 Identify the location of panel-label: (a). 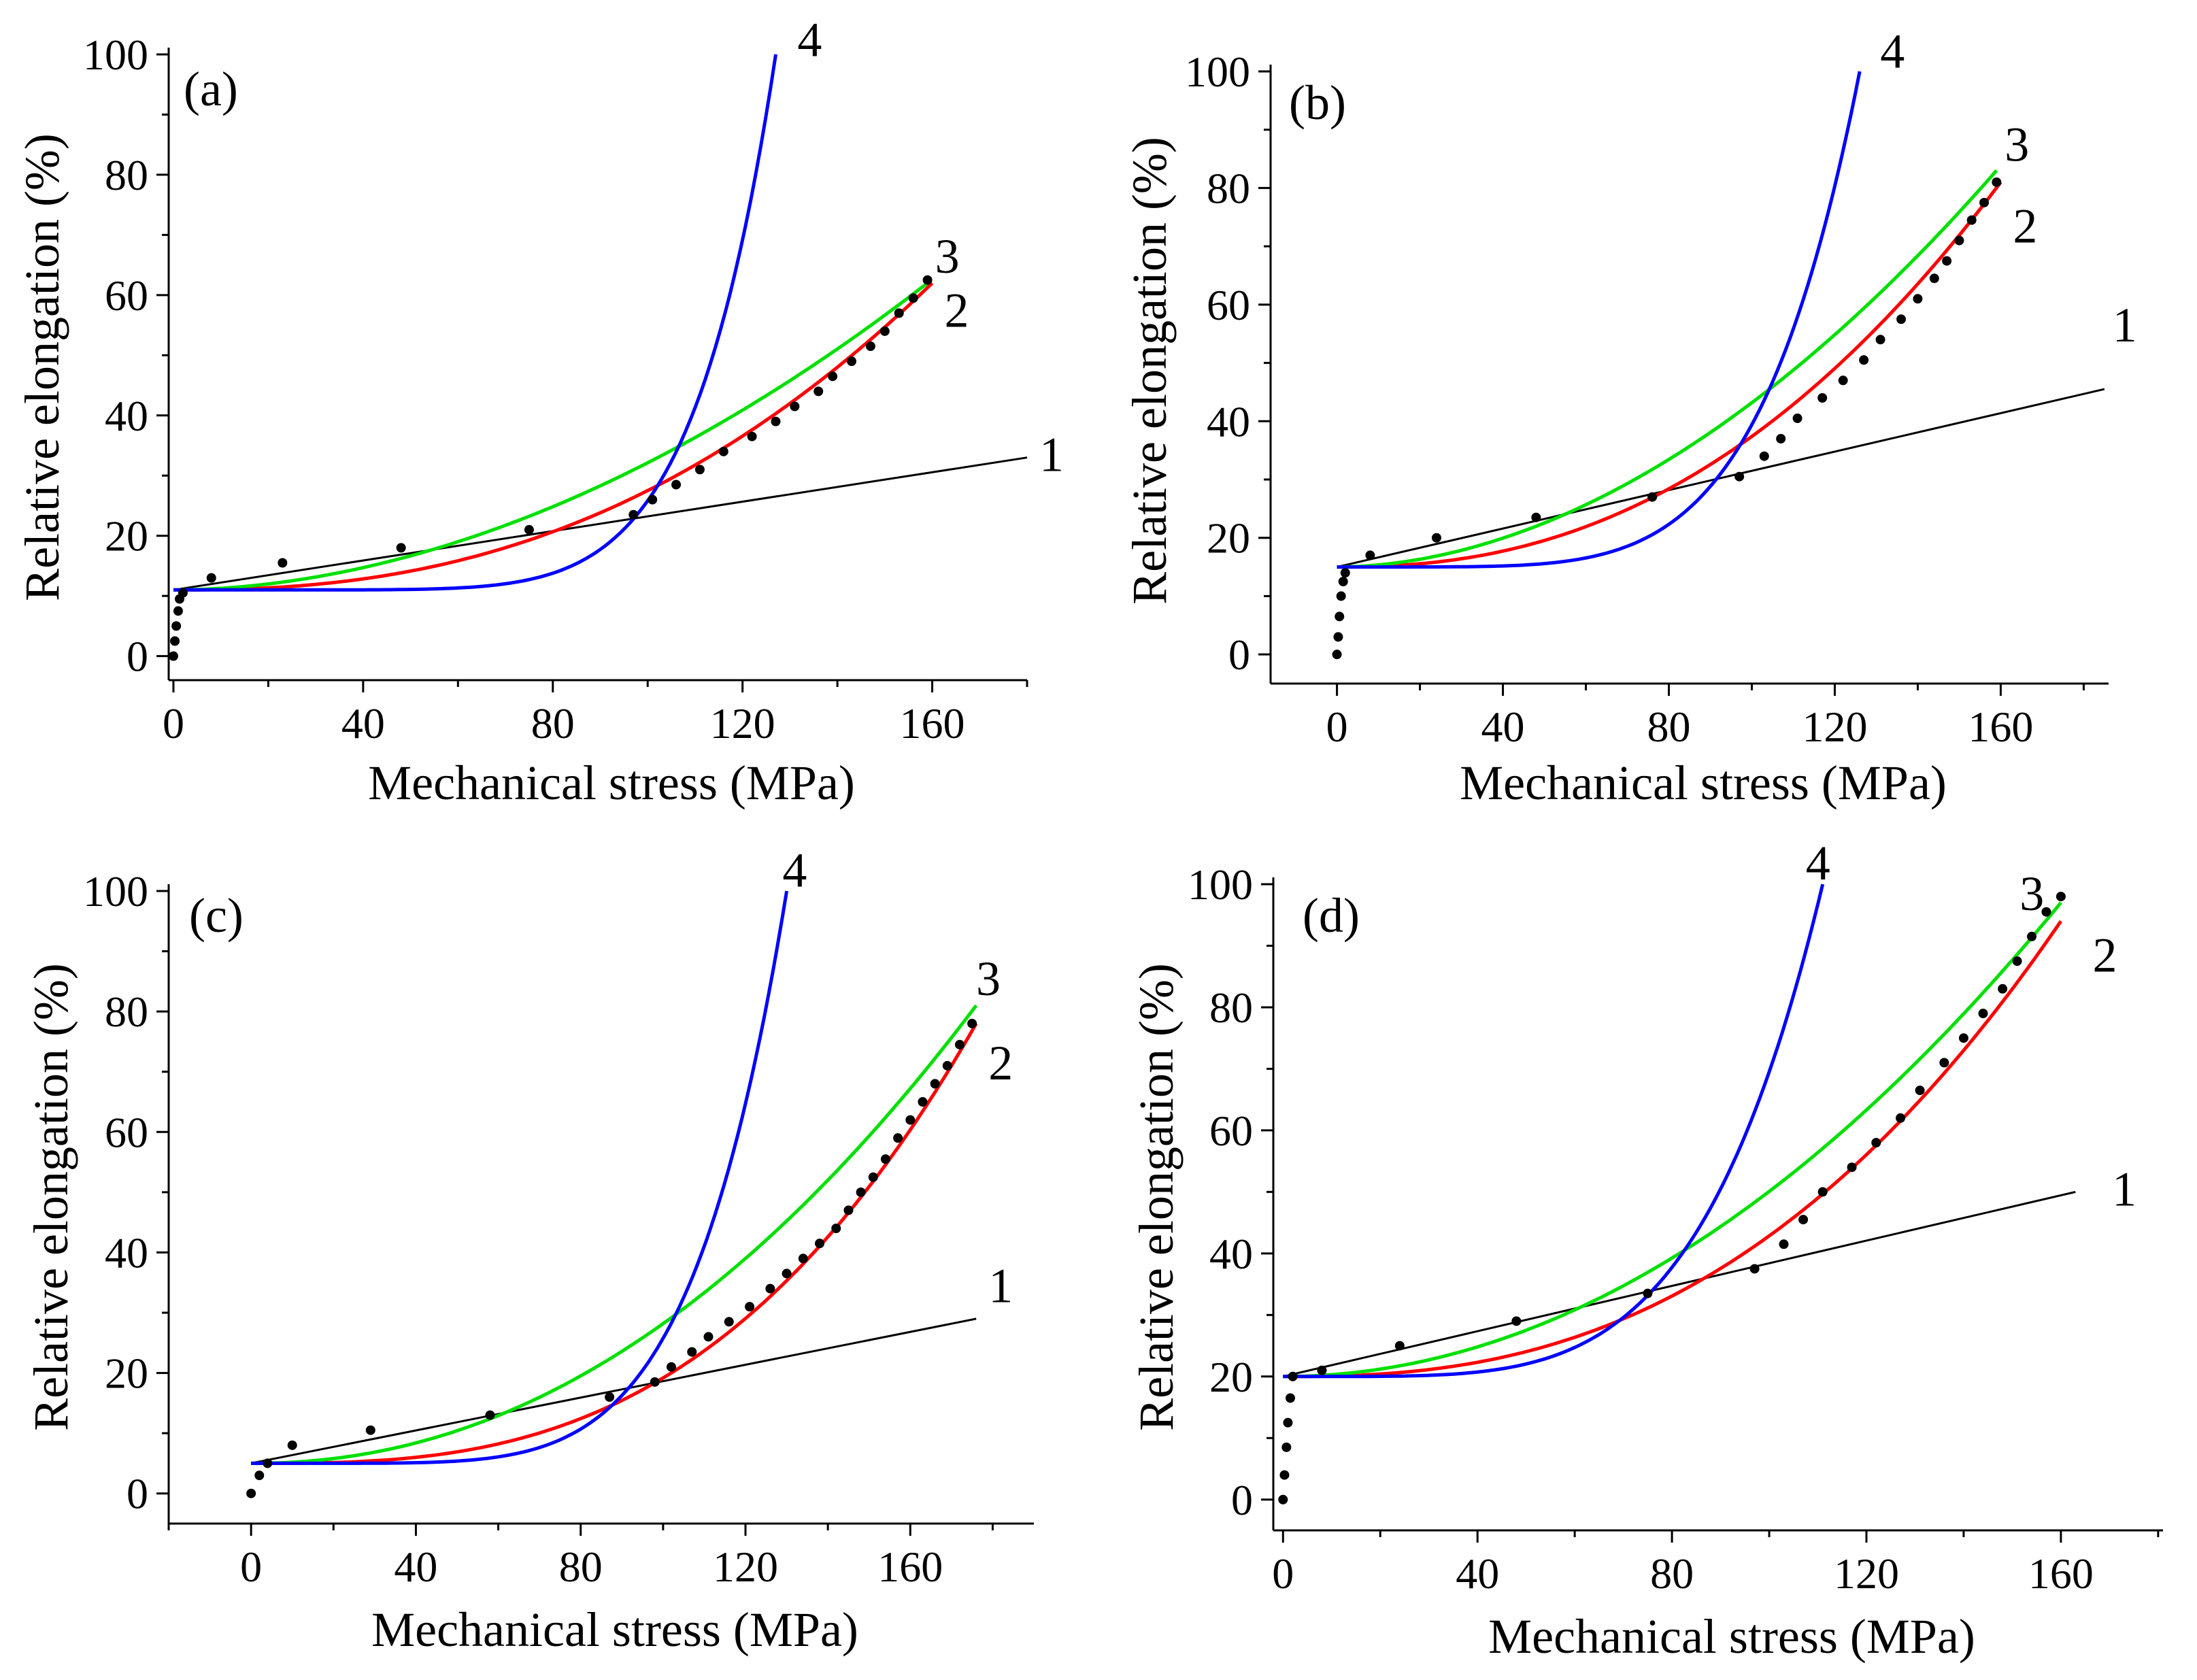
(211, 89).